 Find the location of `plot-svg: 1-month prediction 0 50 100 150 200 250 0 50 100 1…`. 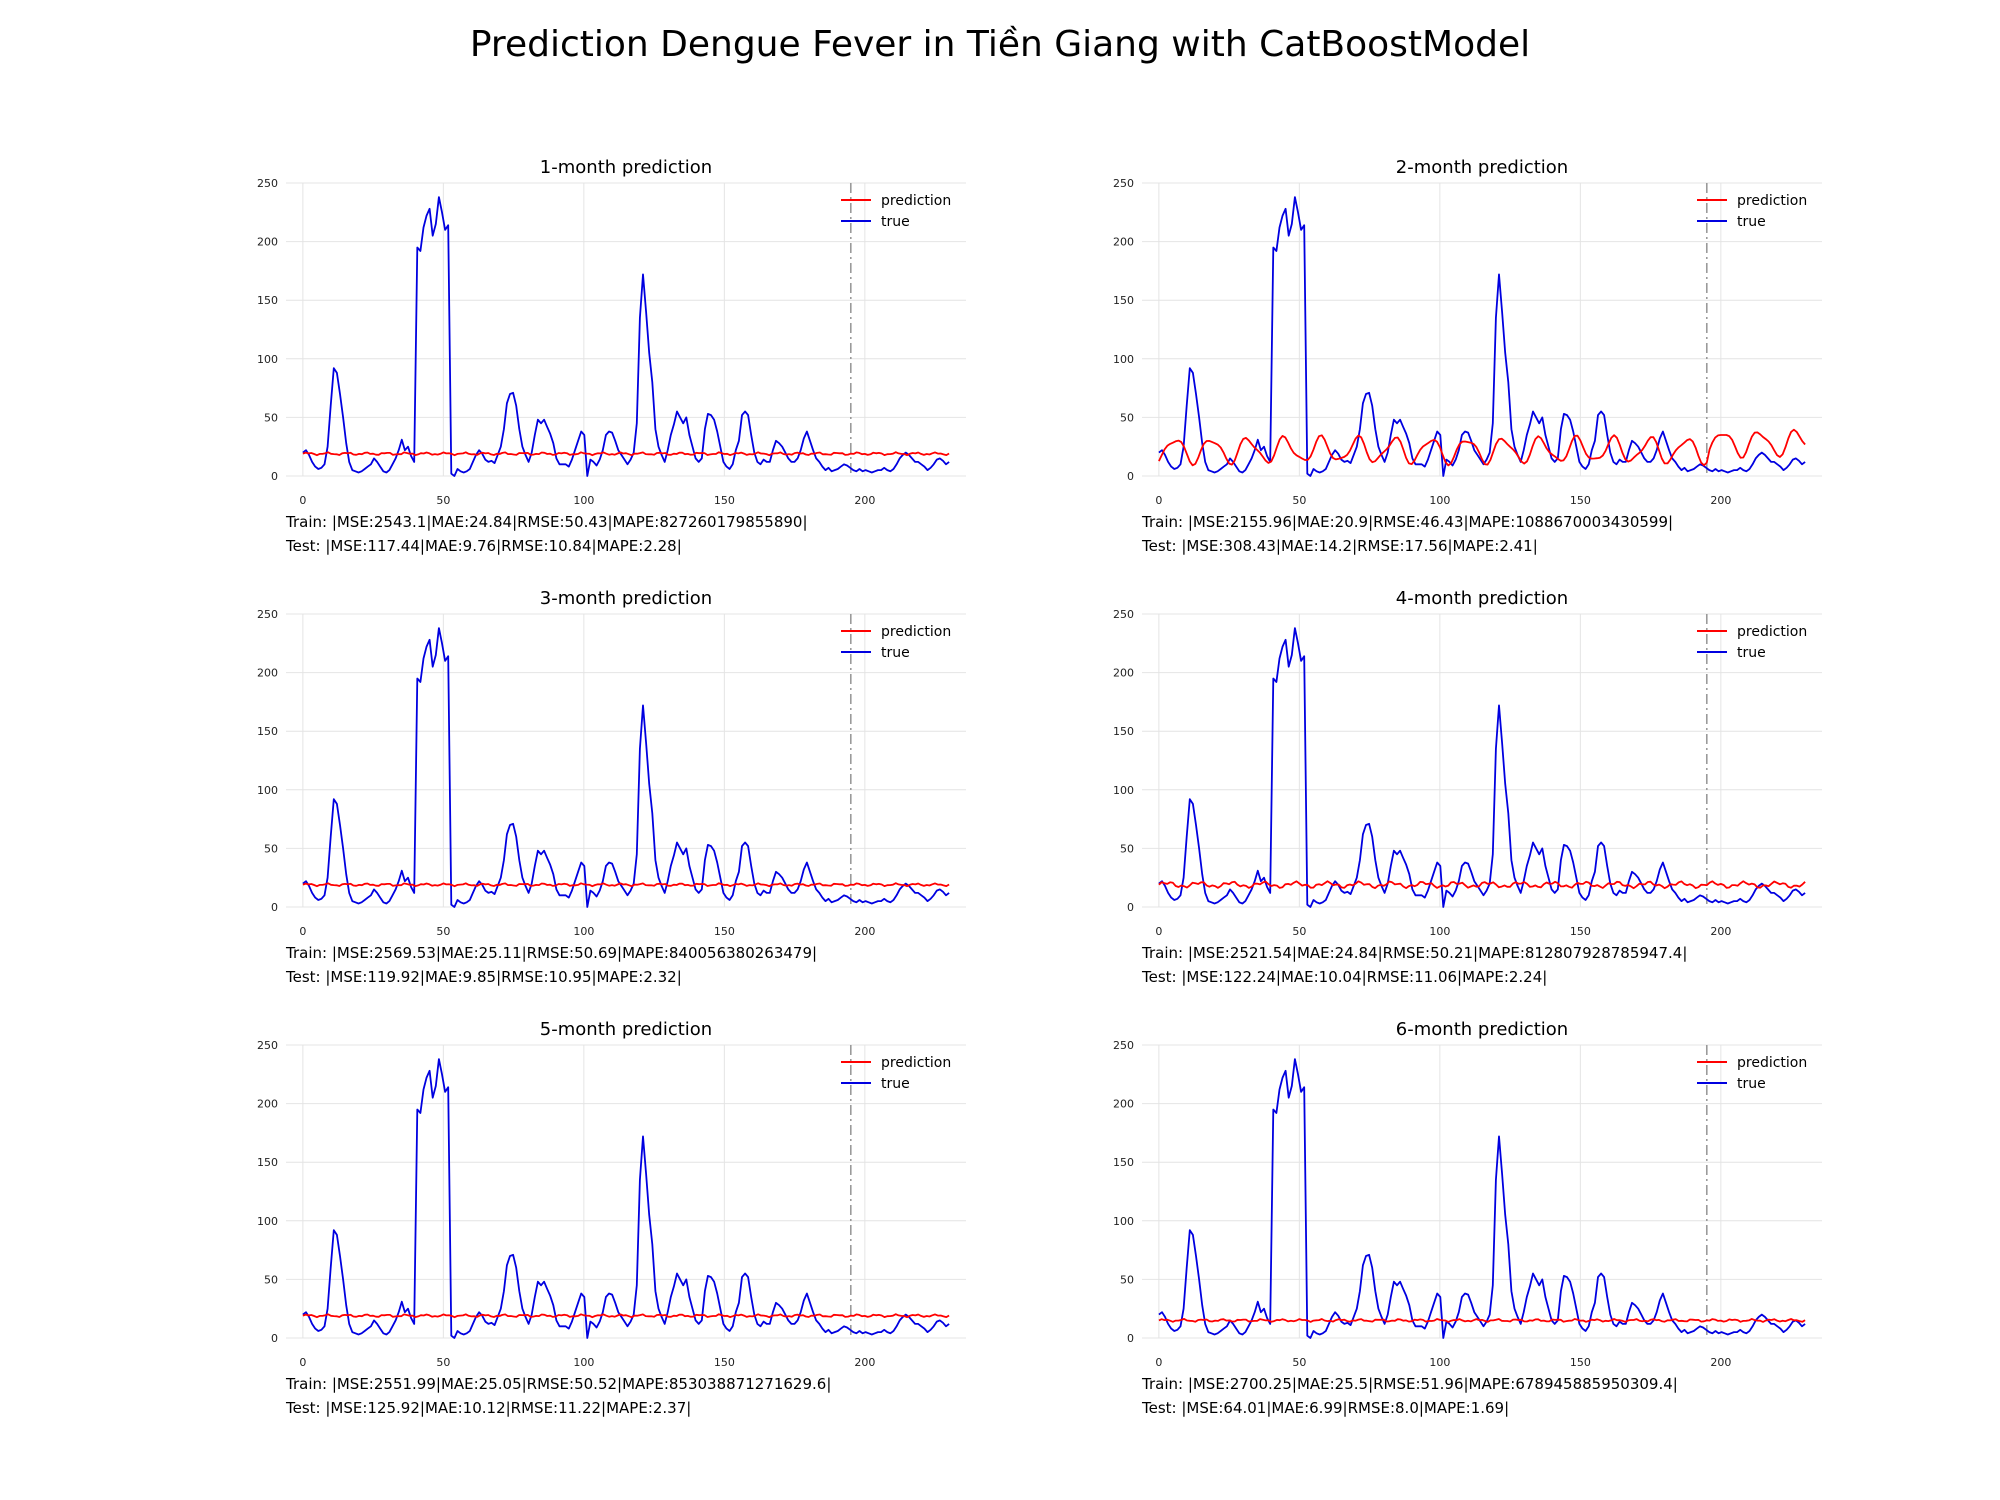

plot-svg: 1-month prediction 0 50 100 150 200 250 0 50 100 1… is located at coordinates (611, 332).